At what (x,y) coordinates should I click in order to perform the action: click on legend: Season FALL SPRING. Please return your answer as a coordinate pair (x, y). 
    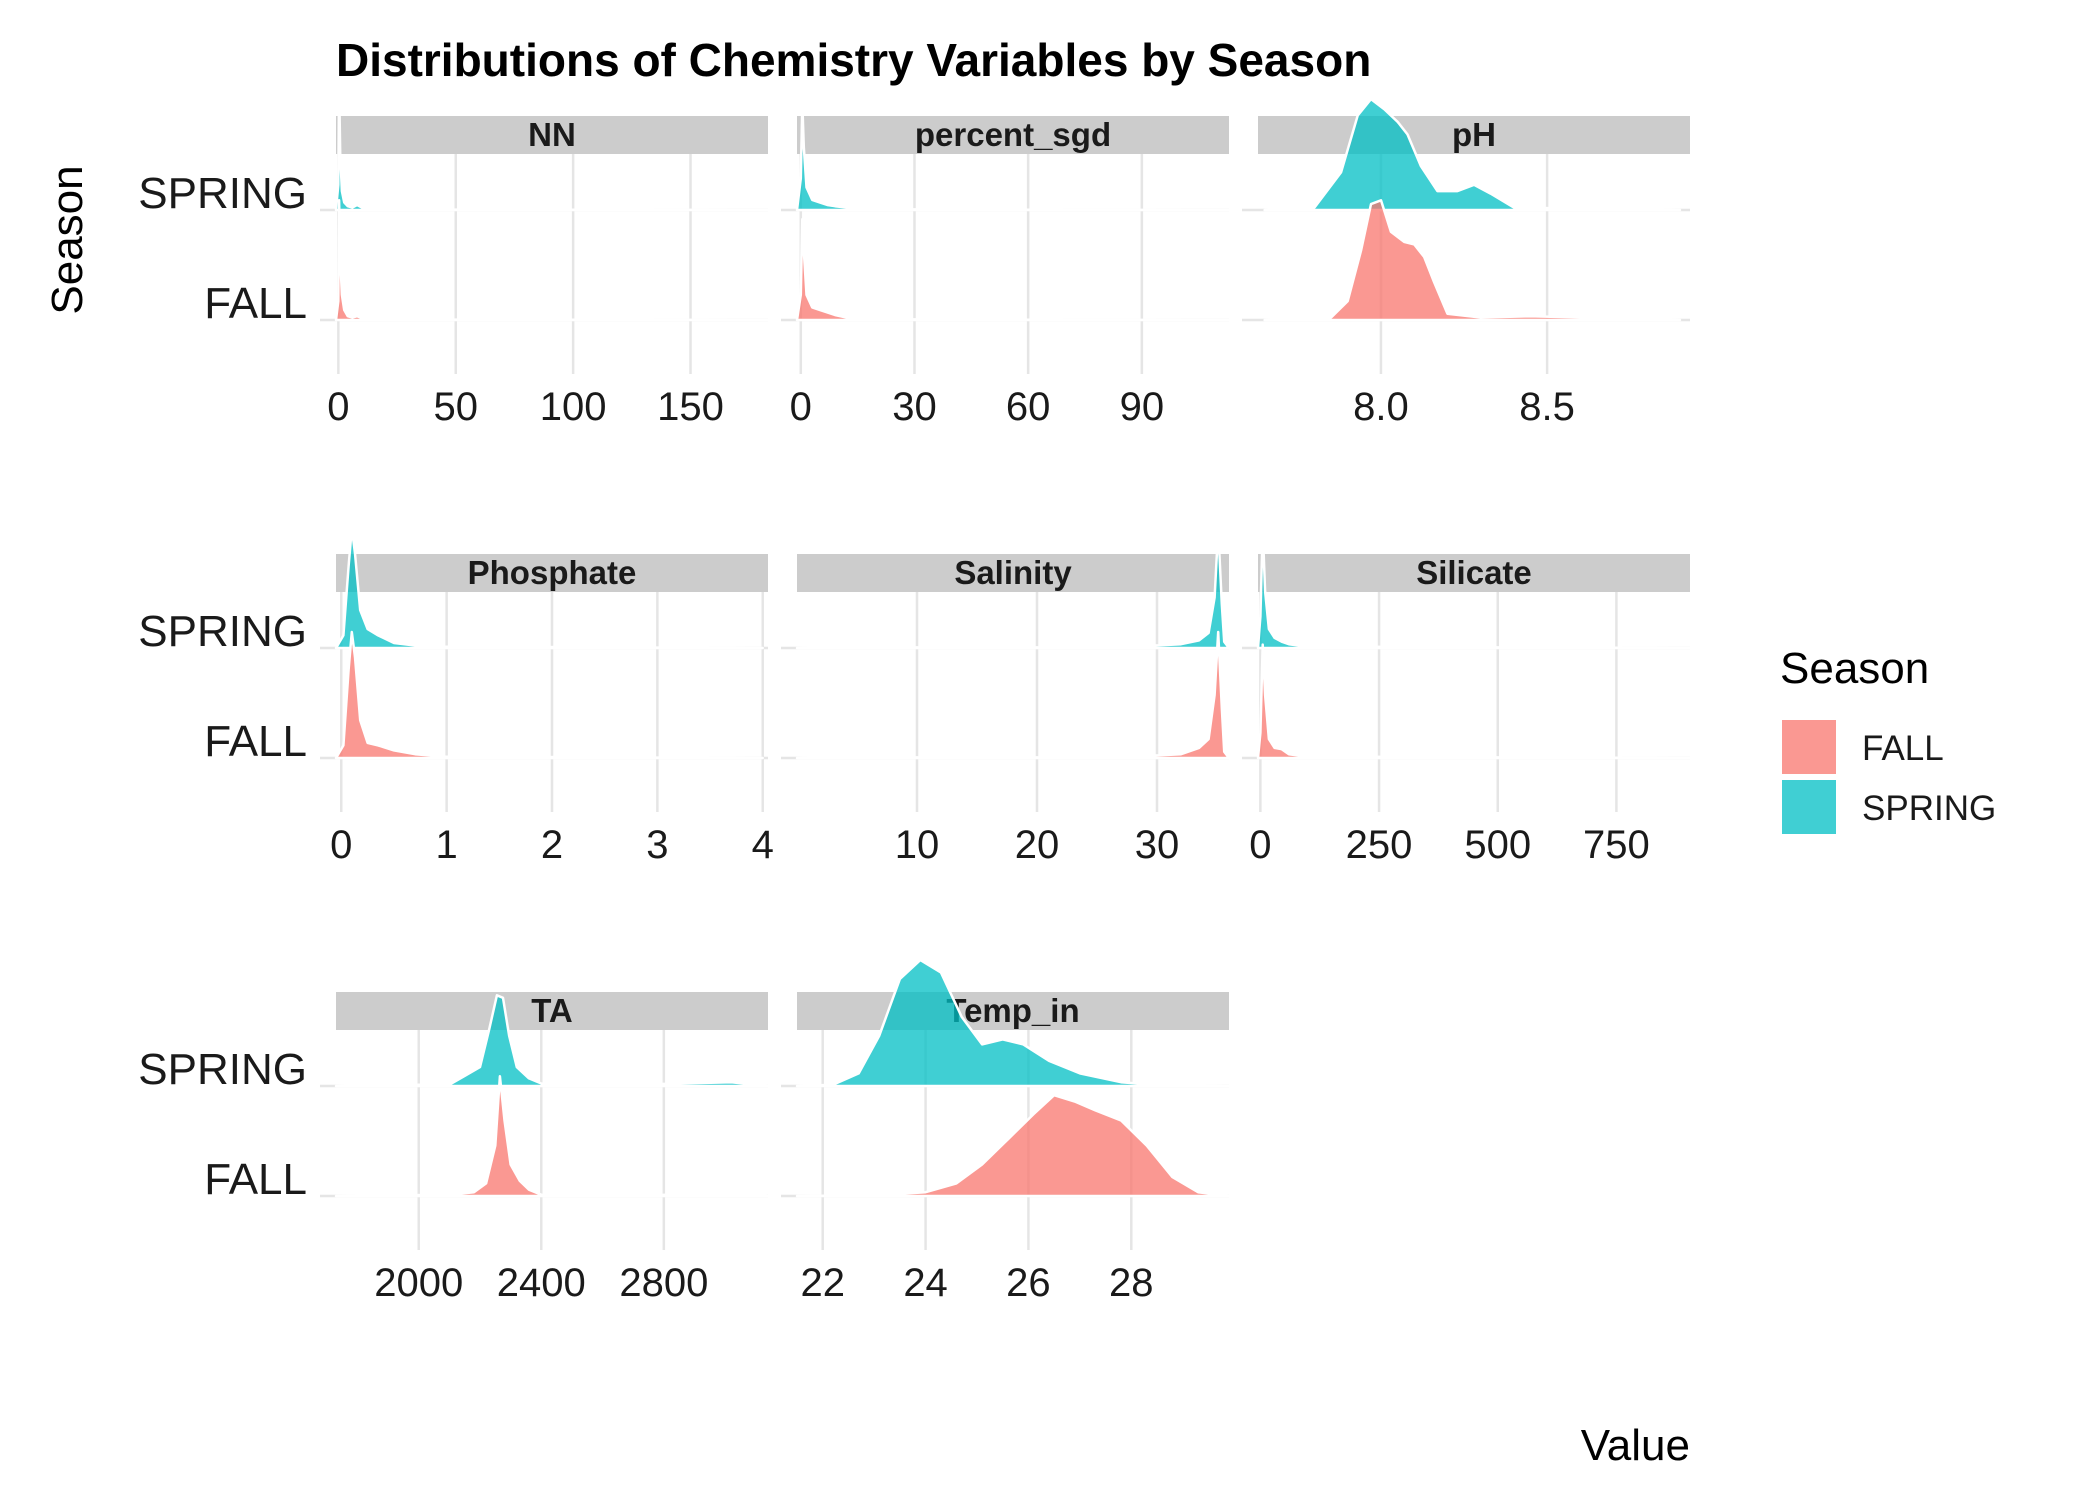
    Looking at the image, I should click on (1888, 739).